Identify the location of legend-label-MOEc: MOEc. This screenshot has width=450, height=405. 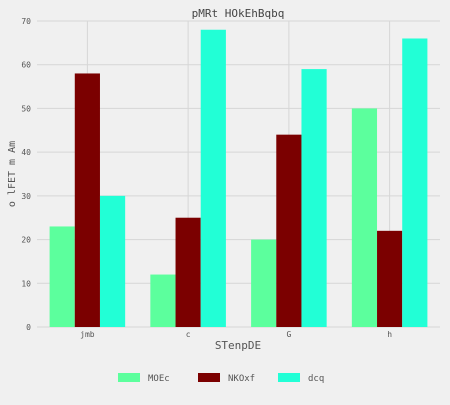
(159, 379).